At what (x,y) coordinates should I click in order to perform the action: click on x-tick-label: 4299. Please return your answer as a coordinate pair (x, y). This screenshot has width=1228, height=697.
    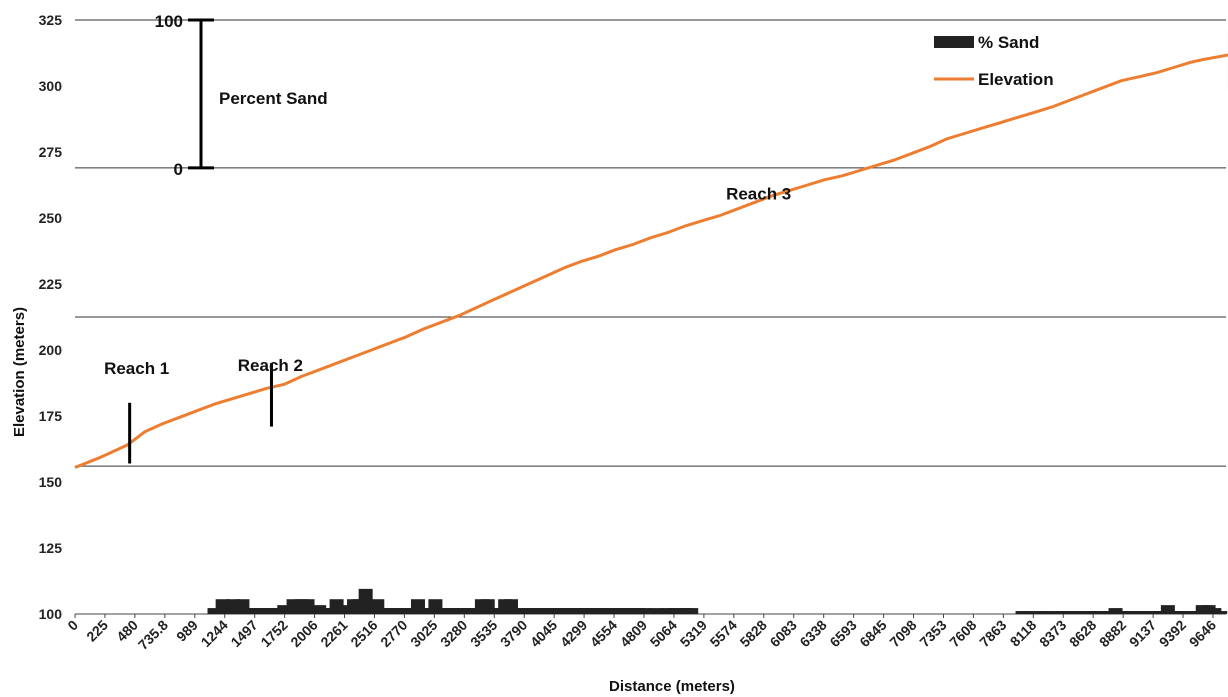
    Looking at the image, I should click on (573, 633).